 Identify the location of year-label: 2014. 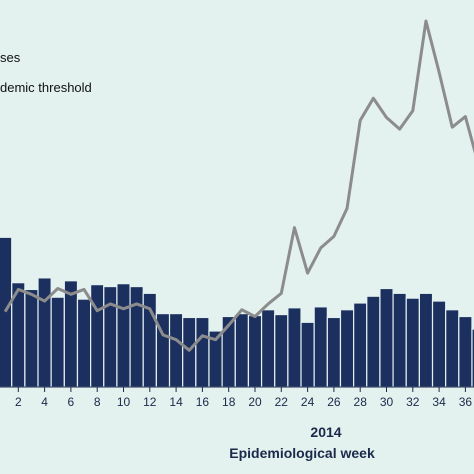
(325, 432).